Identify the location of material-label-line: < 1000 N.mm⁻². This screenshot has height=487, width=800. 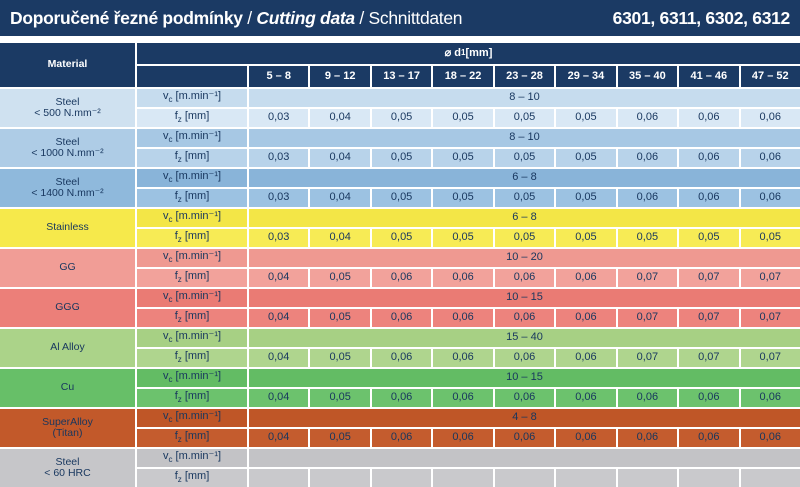
(67, 153).